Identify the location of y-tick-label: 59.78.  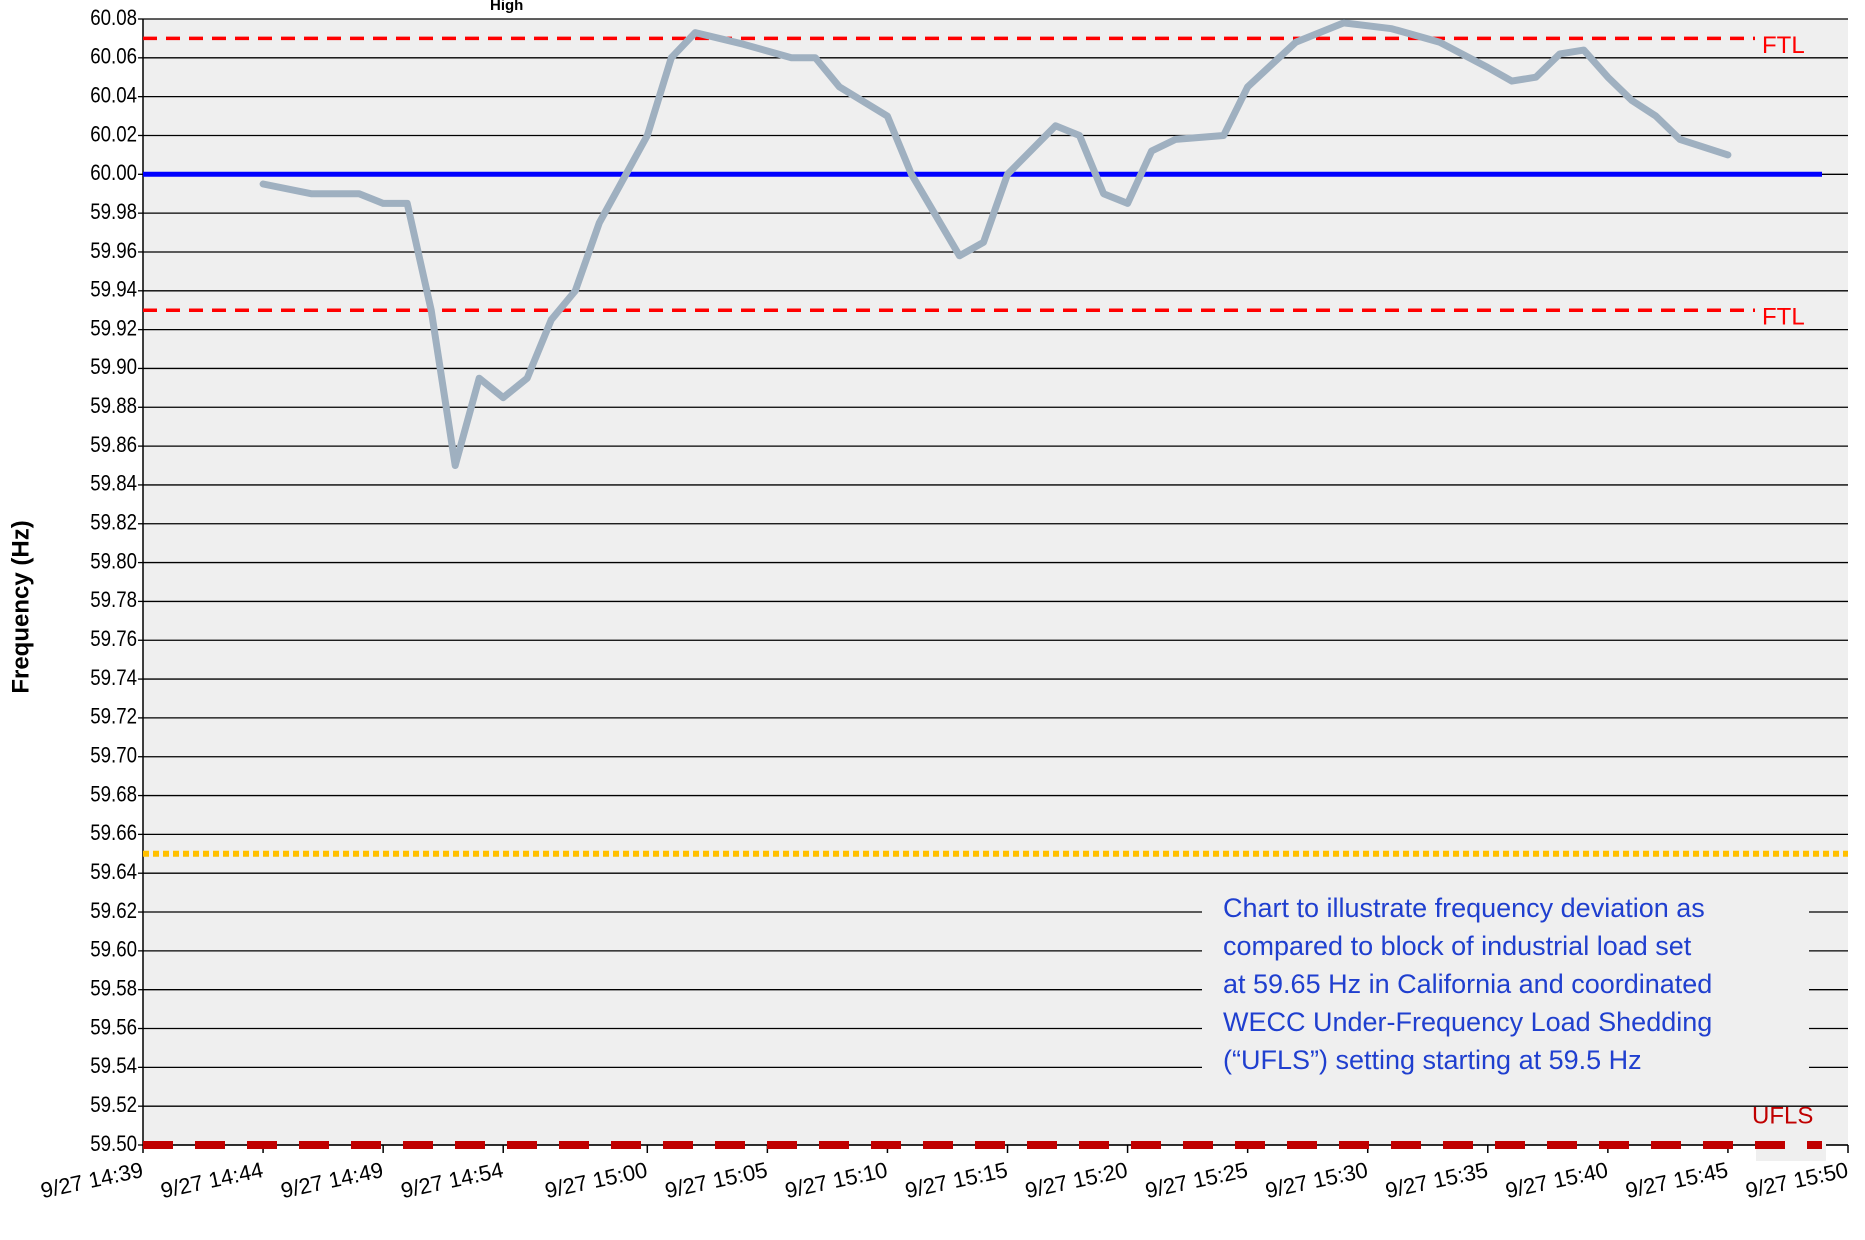
(113, 601).